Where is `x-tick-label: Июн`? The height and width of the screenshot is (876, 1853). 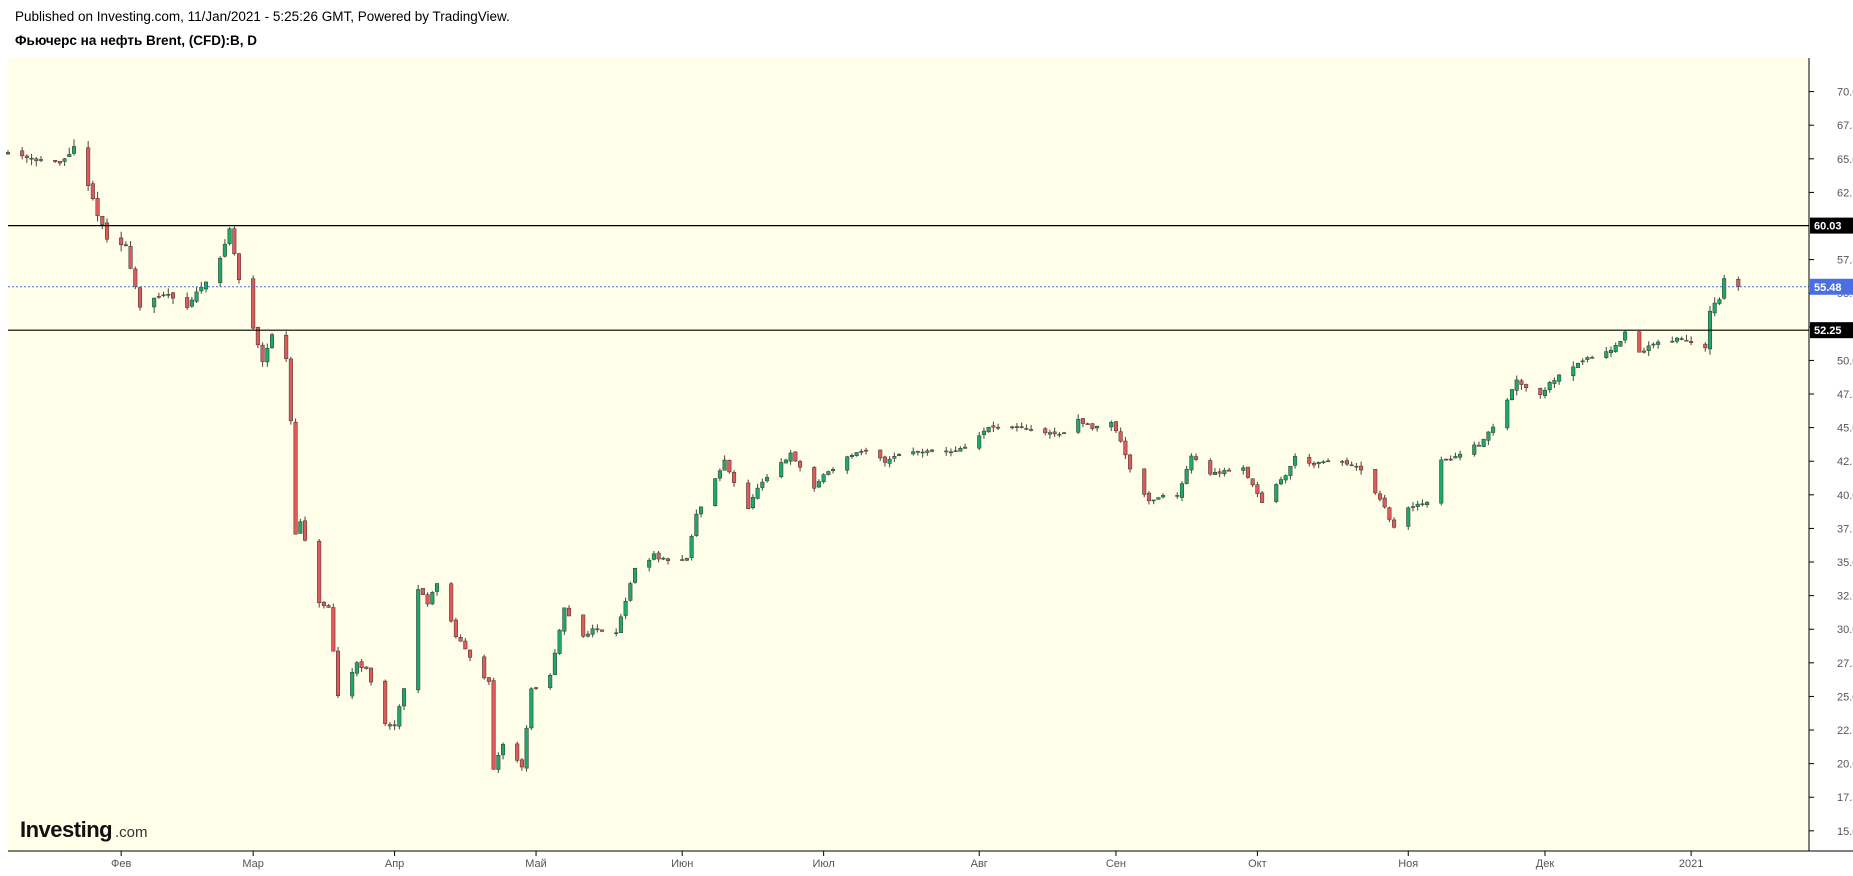 x-tick-label: Июн is located at coordinates (682, 864).